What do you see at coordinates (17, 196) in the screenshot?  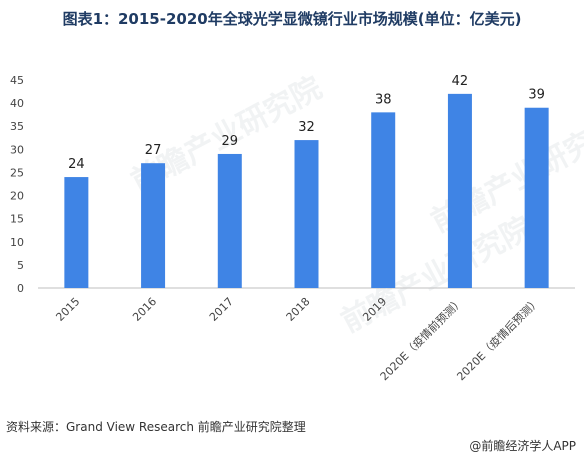 I see `y-tick-label: 20` at bounding box center [17, 196].